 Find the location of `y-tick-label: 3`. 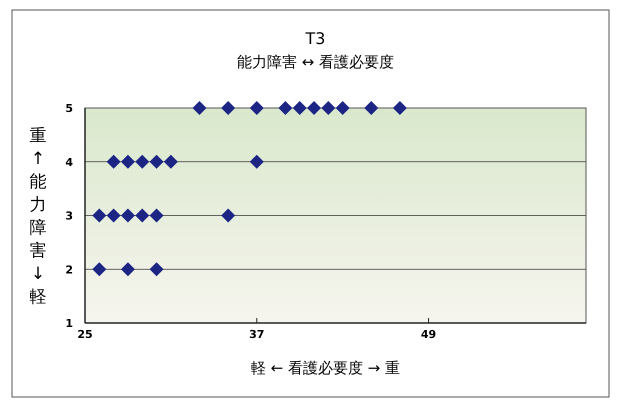

y-tick-label: 3 is located at coordinates (69, 216).